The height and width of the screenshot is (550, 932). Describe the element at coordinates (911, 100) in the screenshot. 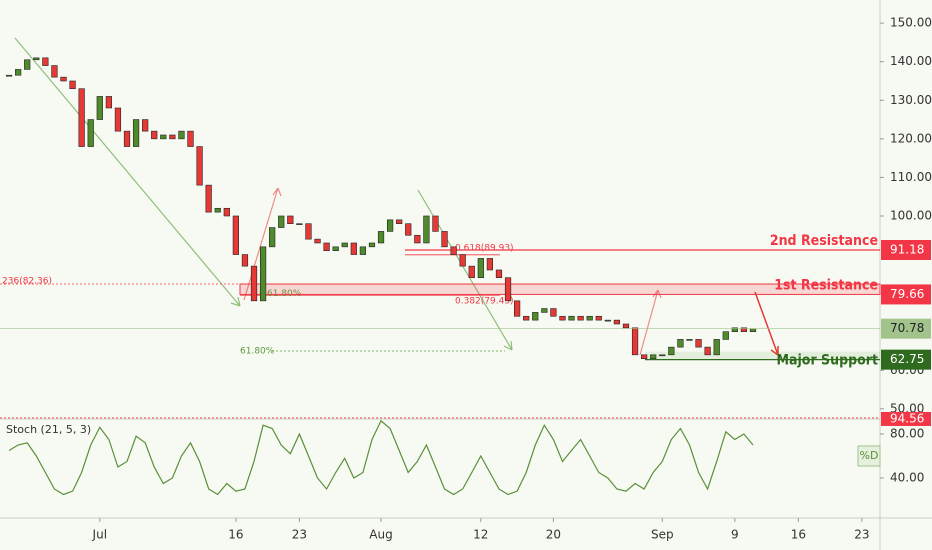

I see `y-tick-label: 130.00` at that location.